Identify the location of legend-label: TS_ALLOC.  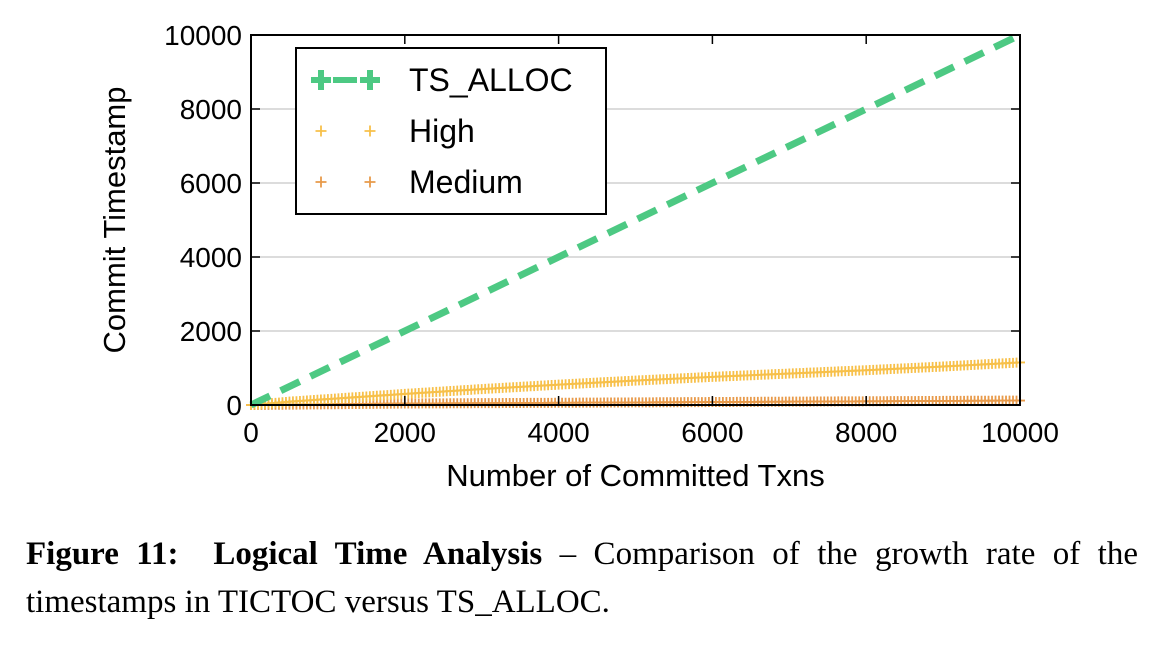
(491, 80).